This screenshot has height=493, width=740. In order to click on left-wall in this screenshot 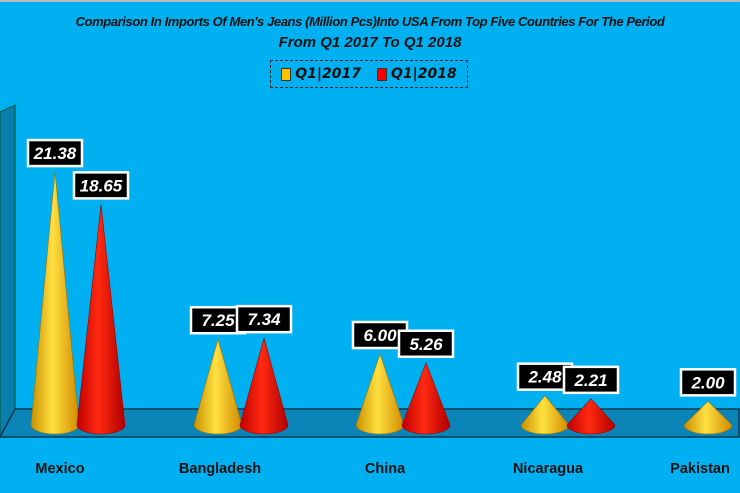, I will do `click(8, 271)`.